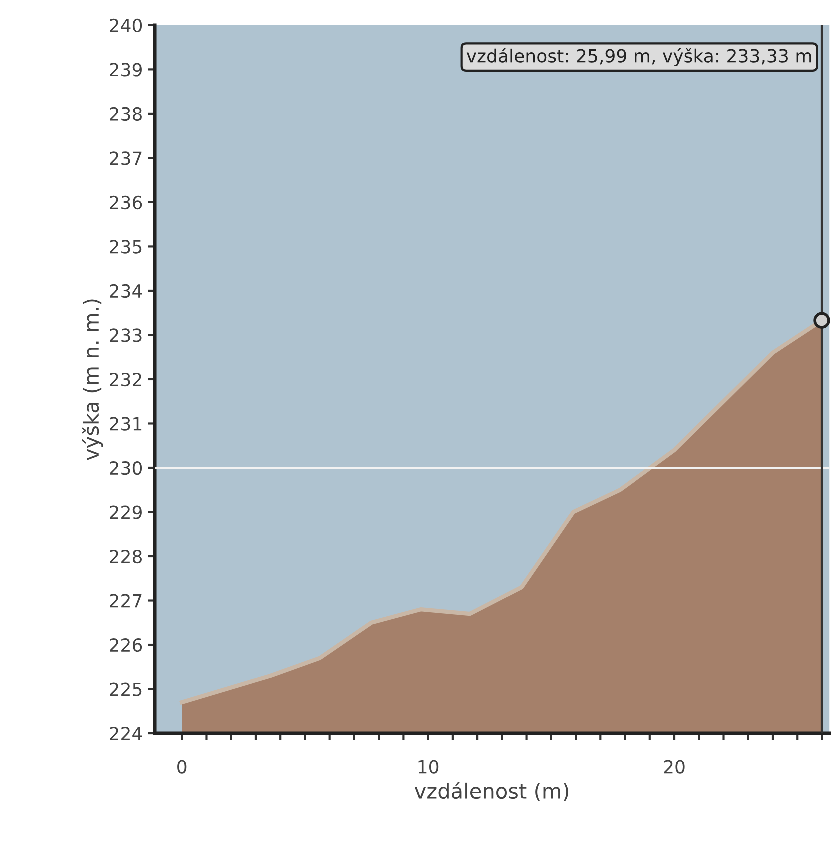 The height and width of the screenshot is (848, 838). I want to click on y-tick-label: 229, so click(126, 513).